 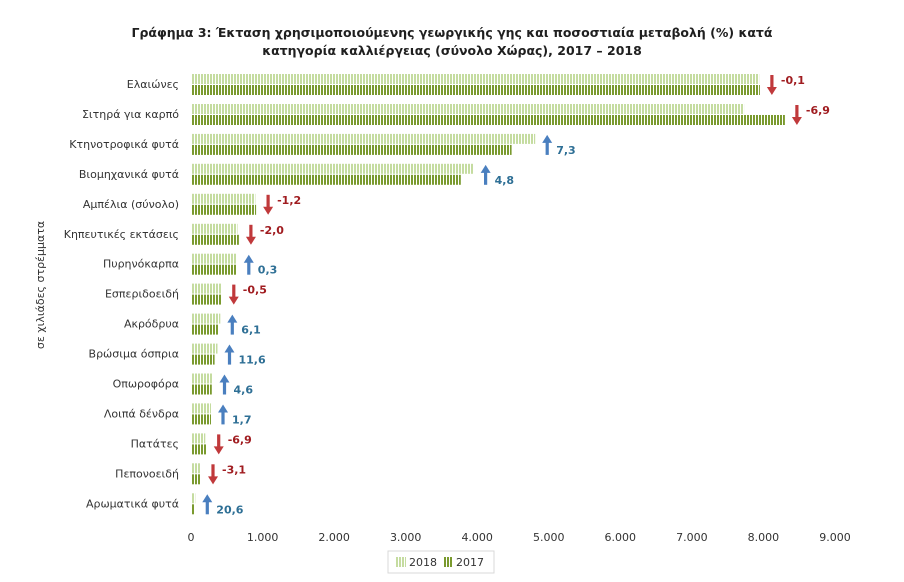 I want to click on category-label: Σιτηρά για καρπό, so click(x=130, y=114).